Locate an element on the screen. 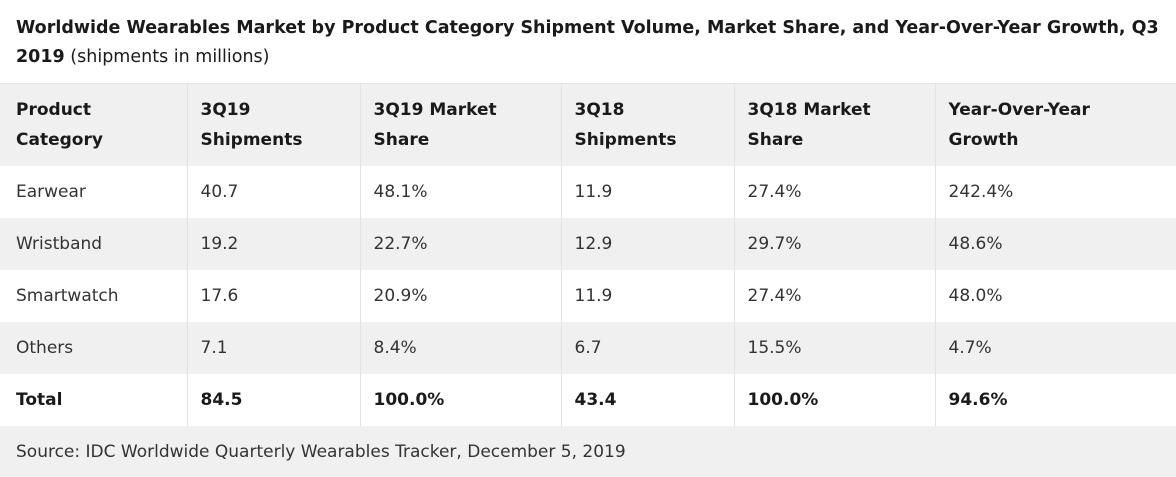 This screenshot has height=477, width=1176. cell-3q19-shipments: 84.5 is located at coordinates (274, 400).